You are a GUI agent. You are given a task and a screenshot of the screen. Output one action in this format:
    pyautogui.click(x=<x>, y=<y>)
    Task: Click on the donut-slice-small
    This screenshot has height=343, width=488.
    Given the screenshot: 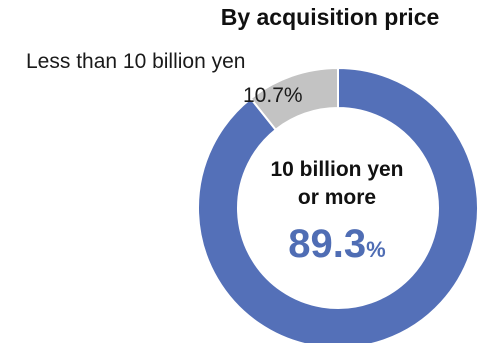 What is the action you would take?
    pyautogui.click(x=294, y=99)
    